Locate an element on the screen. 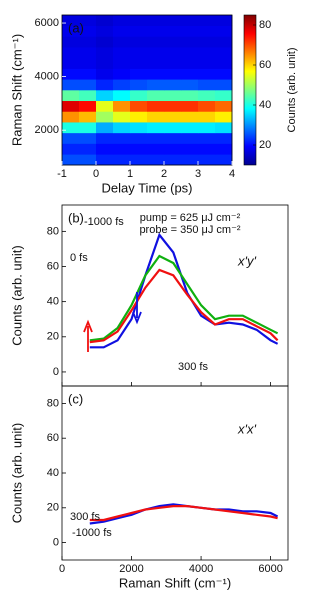  y-tick-label: 2000 is located at coordinates (47, 130).